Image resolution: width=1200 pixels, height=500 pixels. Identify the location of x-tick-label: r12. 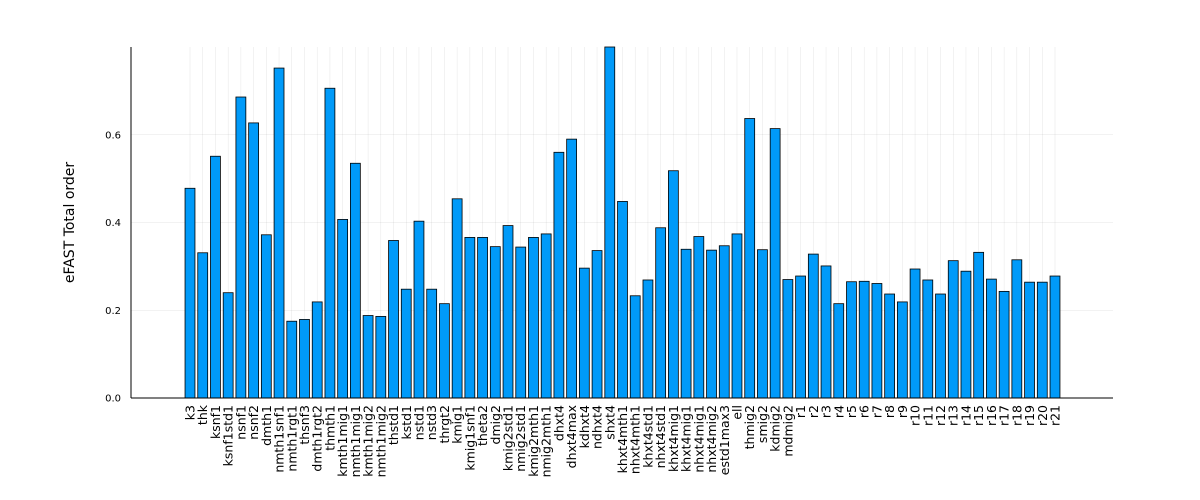
(940, 415).